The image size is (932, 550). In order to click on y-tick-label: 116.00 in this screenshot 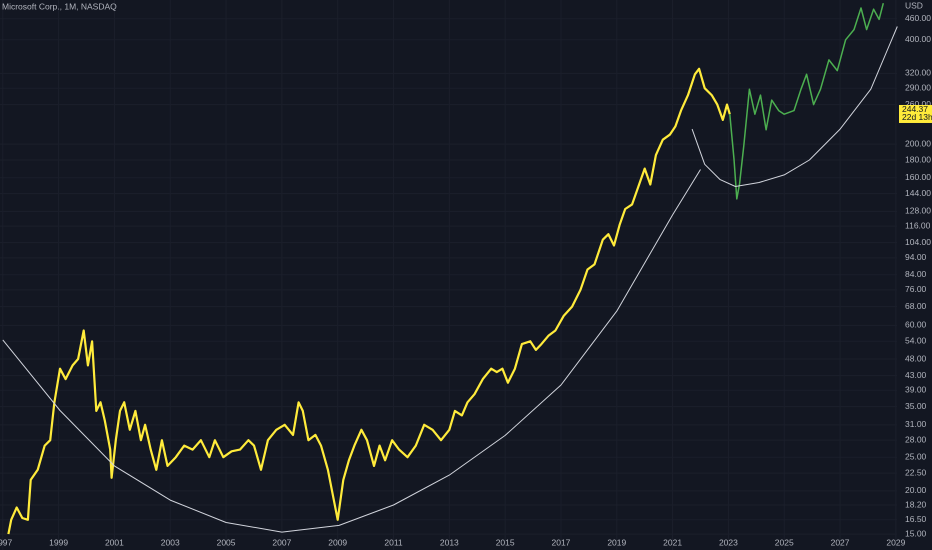, I will do `click(918, 225)`.